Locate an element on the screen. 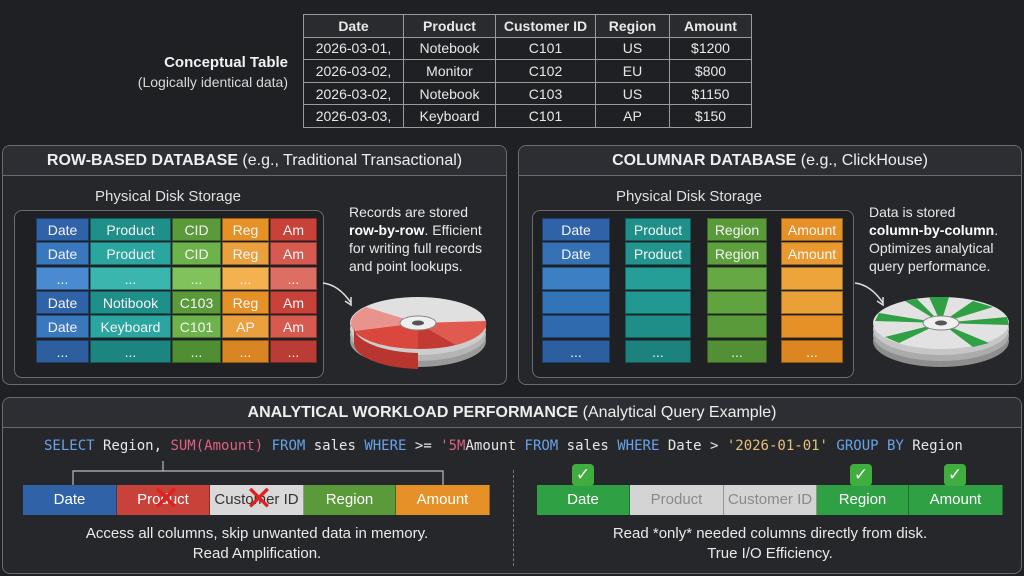 This screenshot has height=576, width=1024. table-cell: $1150 is located at coordinates (710, 93).